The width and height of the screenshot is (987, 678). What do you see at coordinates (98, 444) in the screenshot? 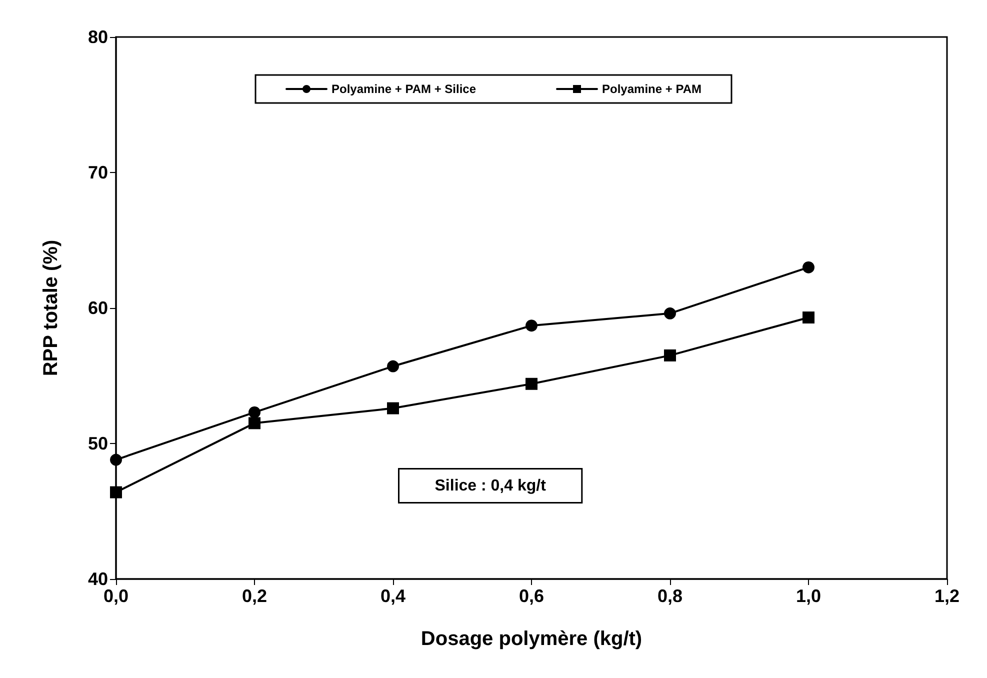
I see `y-tick-label: 50` at bounding box center [98, 444].